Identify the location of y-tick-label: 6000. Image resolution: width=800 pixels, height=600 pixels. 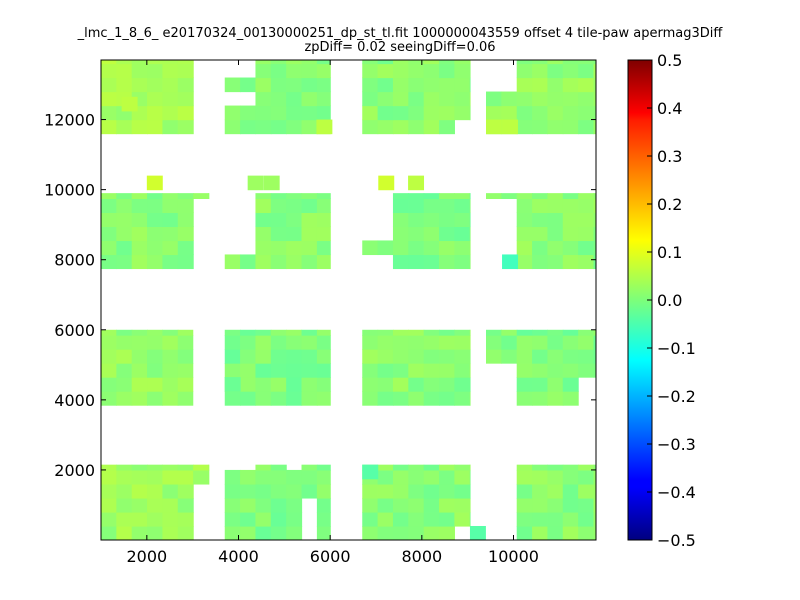
(74, 330).